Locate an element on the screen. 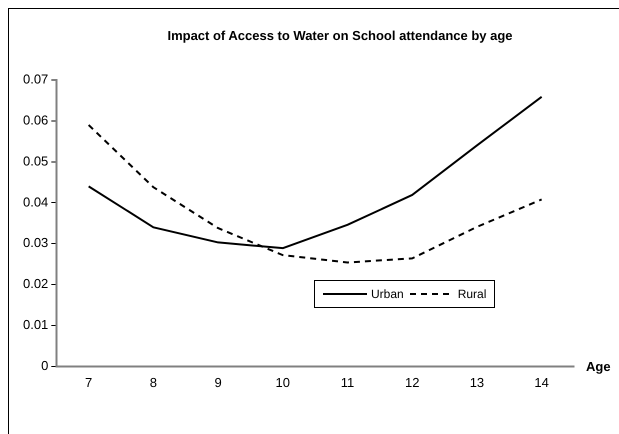  x-tick-label: 11 is located at coordinates (347, 382).